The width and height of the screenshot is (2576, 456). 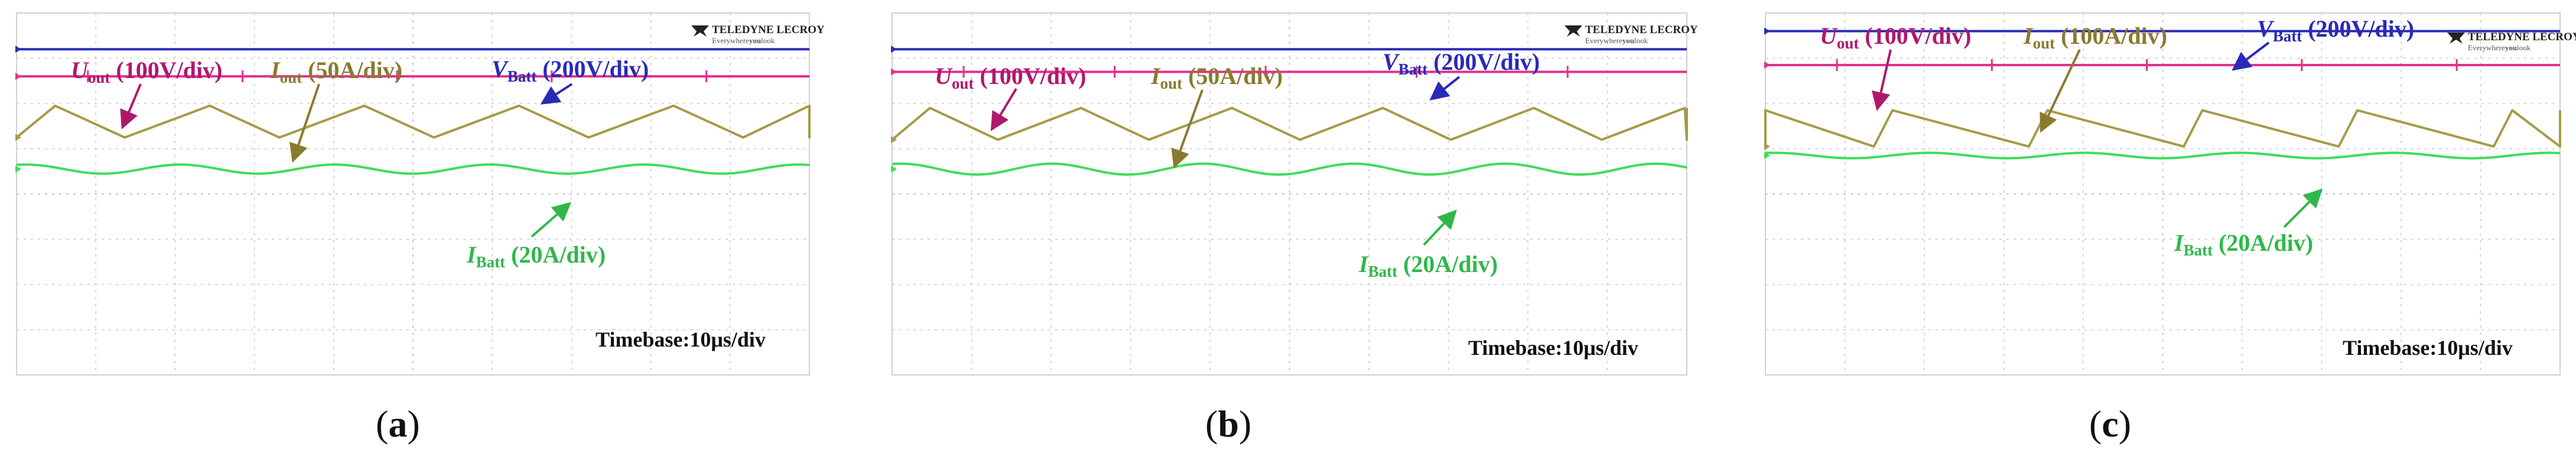 I want to click on label-i-out-scale: (50A/div), so click(x=352, y=70).